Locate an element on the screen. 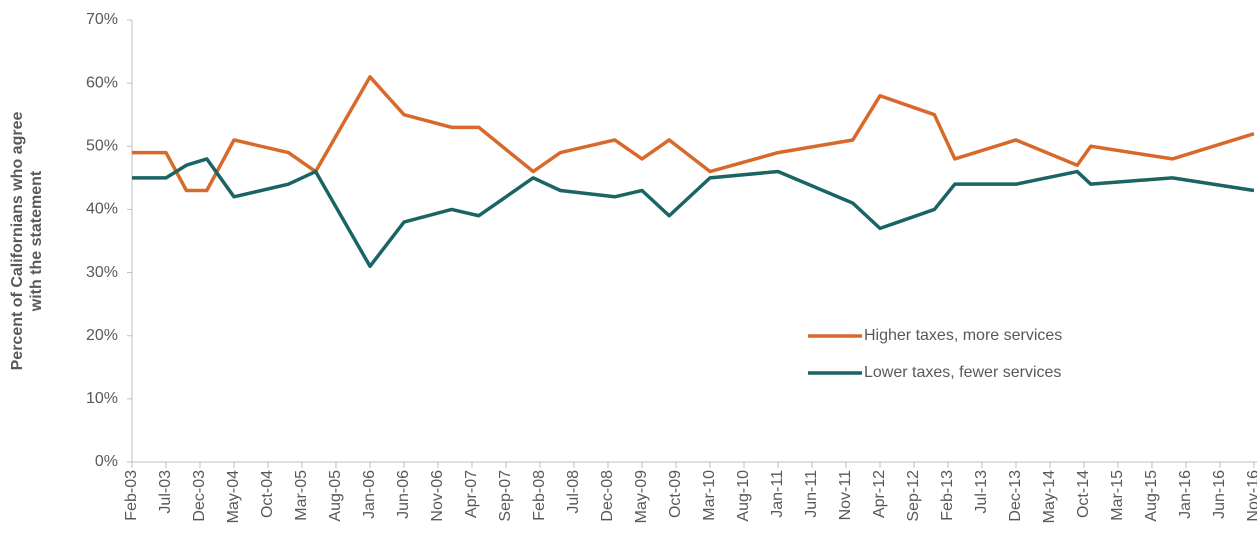 The height and width of the screenshot is (547, 1257). x-tick-label: Aug-10 is located at coordinates (743, 496).